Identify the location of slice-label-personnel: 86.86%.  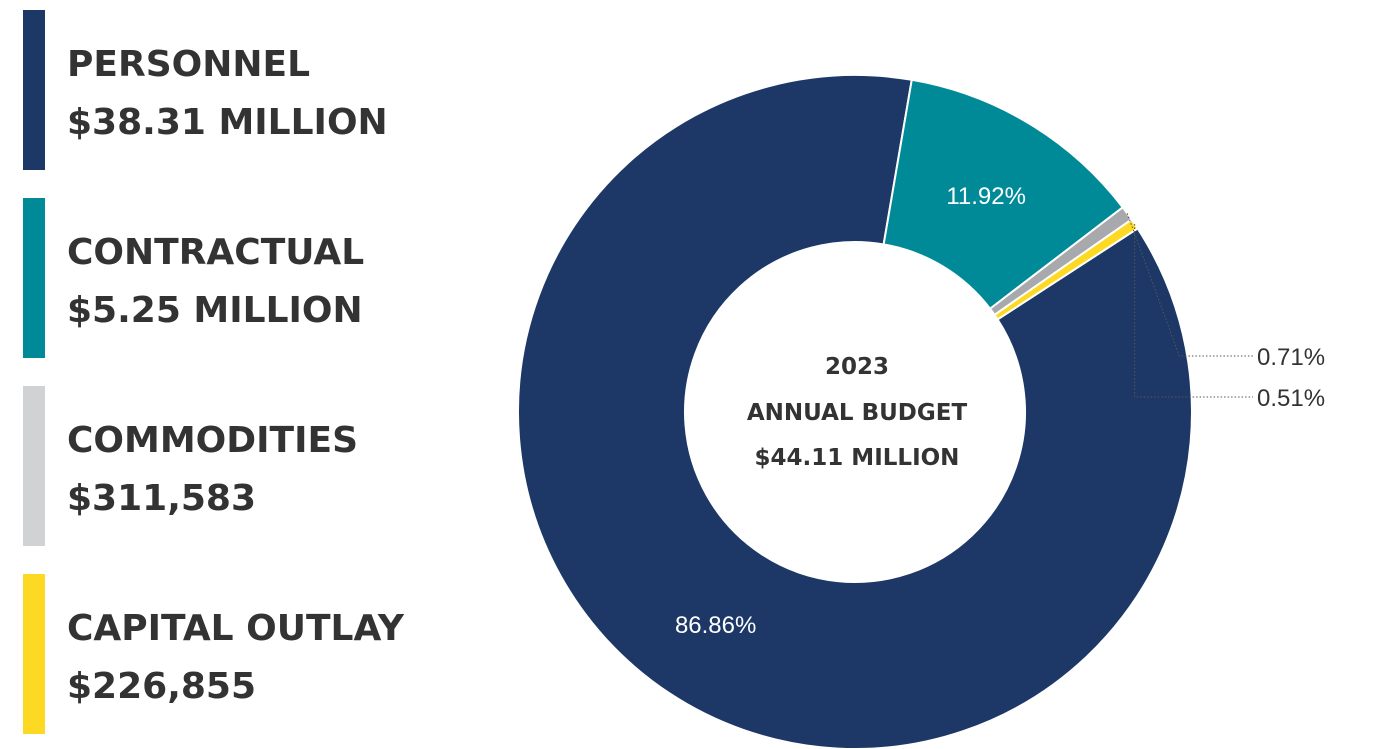
(715, 625).